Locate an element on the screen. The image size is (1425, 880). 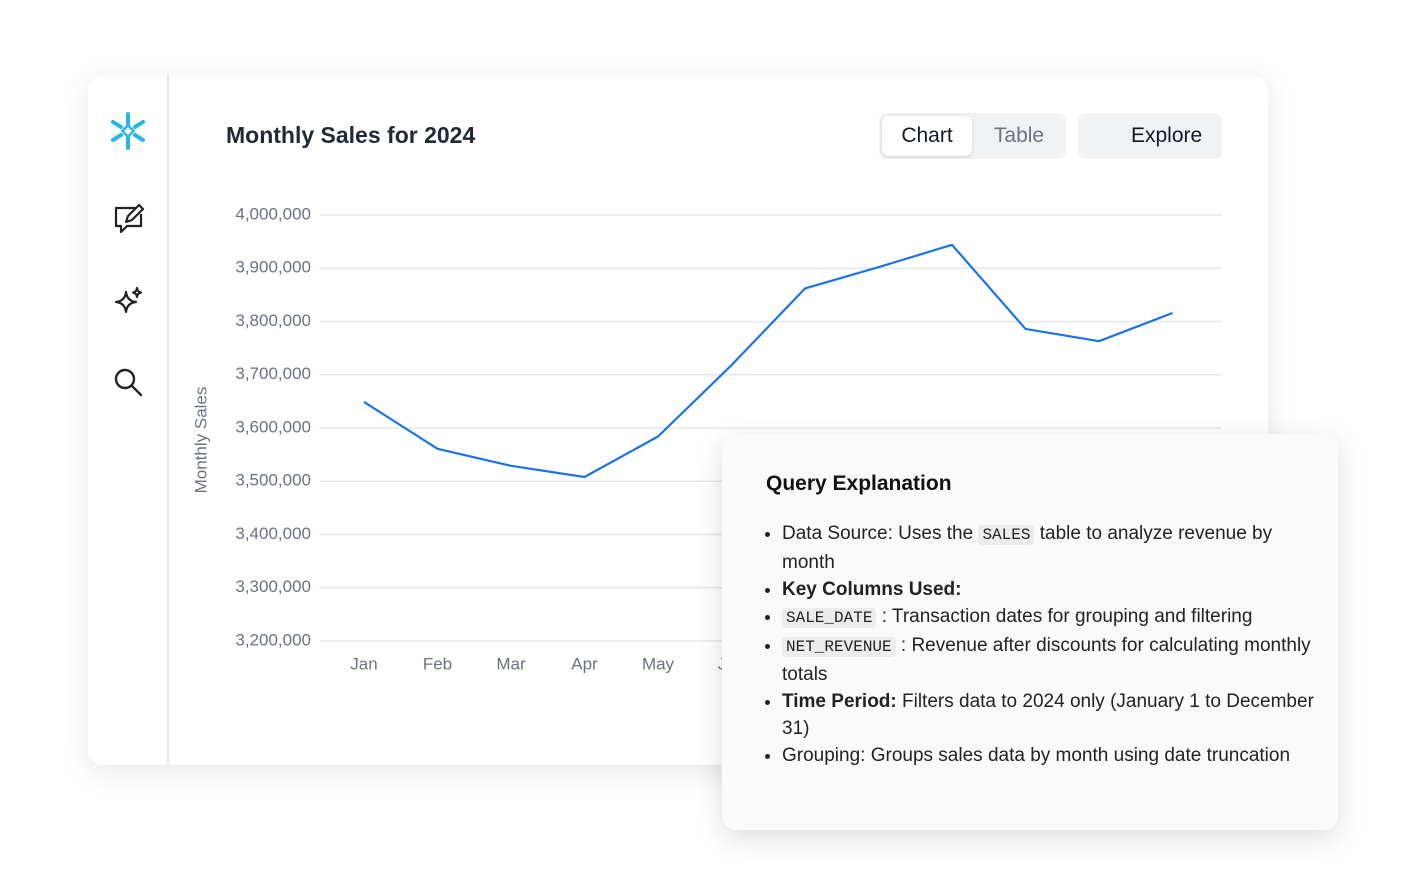
chart-tab: Chart is located at coordinates (927, 136).